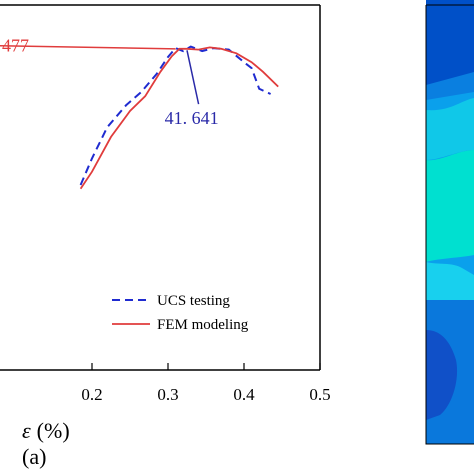 The height and width of the screenshot is (474, 474). What do you see at coordinates (319, 394) in the screenshot?
I see `x-tick-label: 0.5` at bounding box center [319, 394].